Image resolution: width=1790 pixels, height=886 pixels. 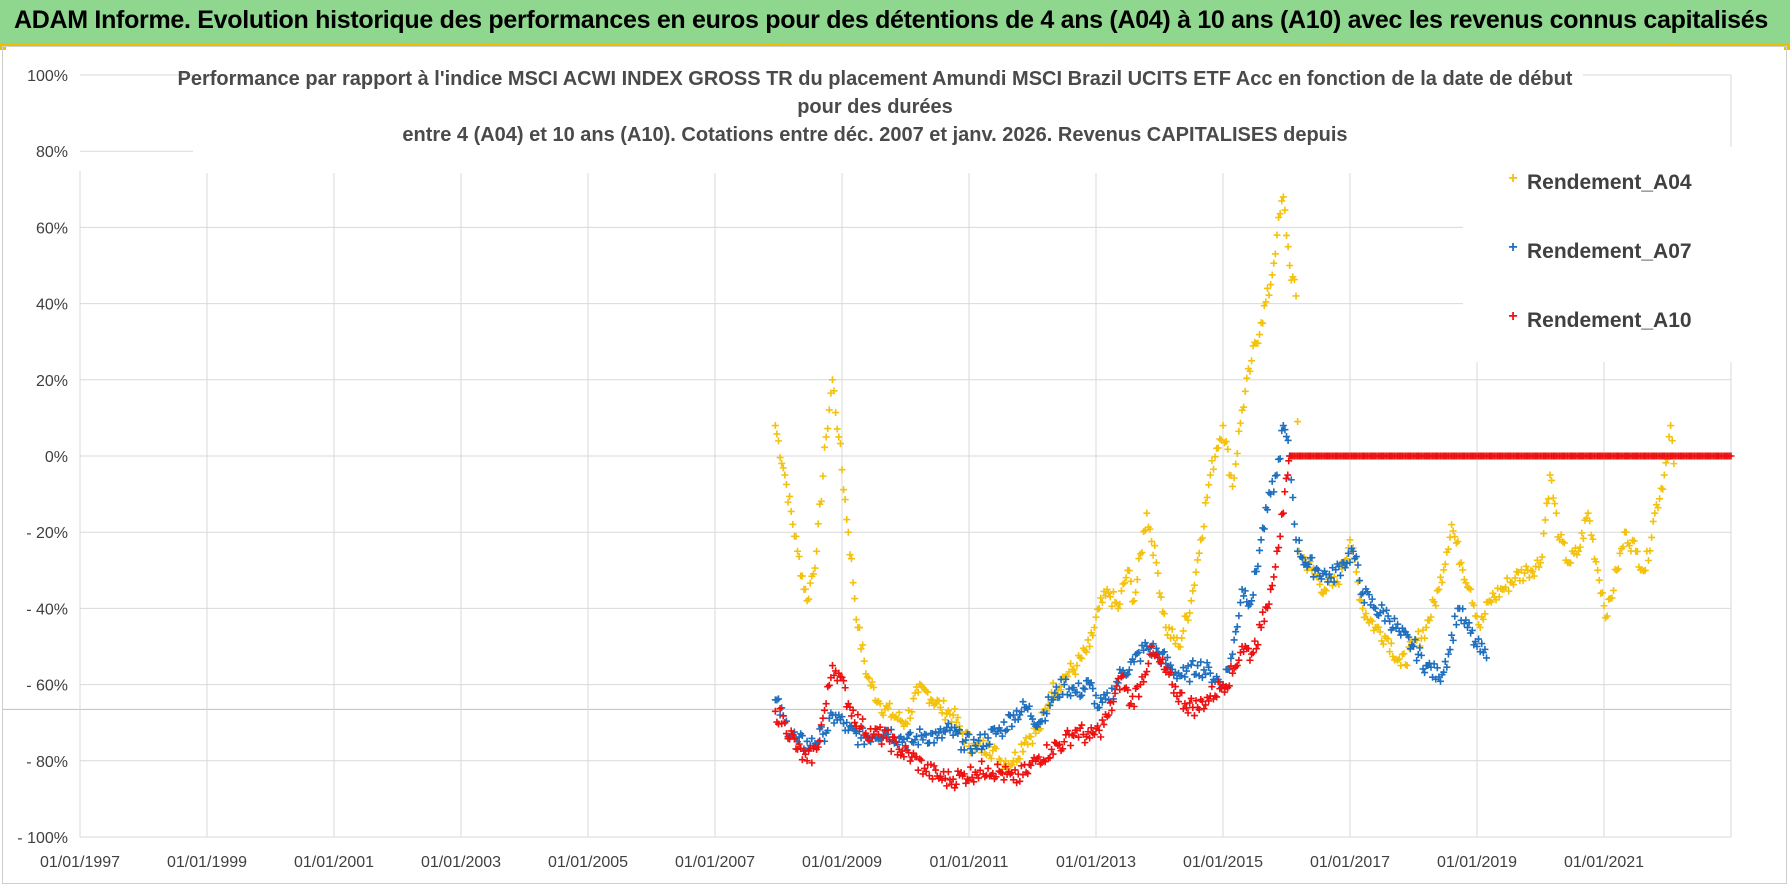 What do you see at coordinates (1512, 316) in the screenshot?
I see `legend-marker-a10: +` at bounding box center [1512, 316].